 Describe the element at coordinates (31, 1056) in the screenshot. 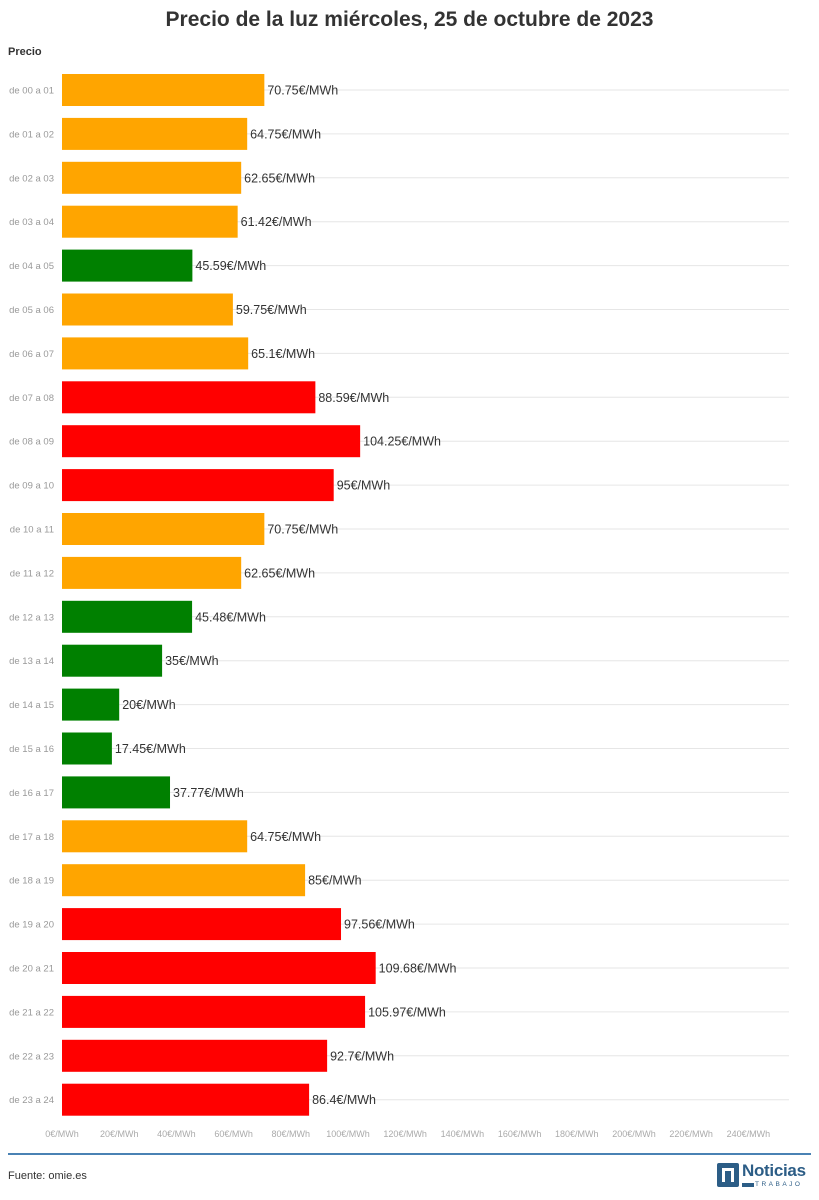

I see `category-label: de 22 a 23` at that location.